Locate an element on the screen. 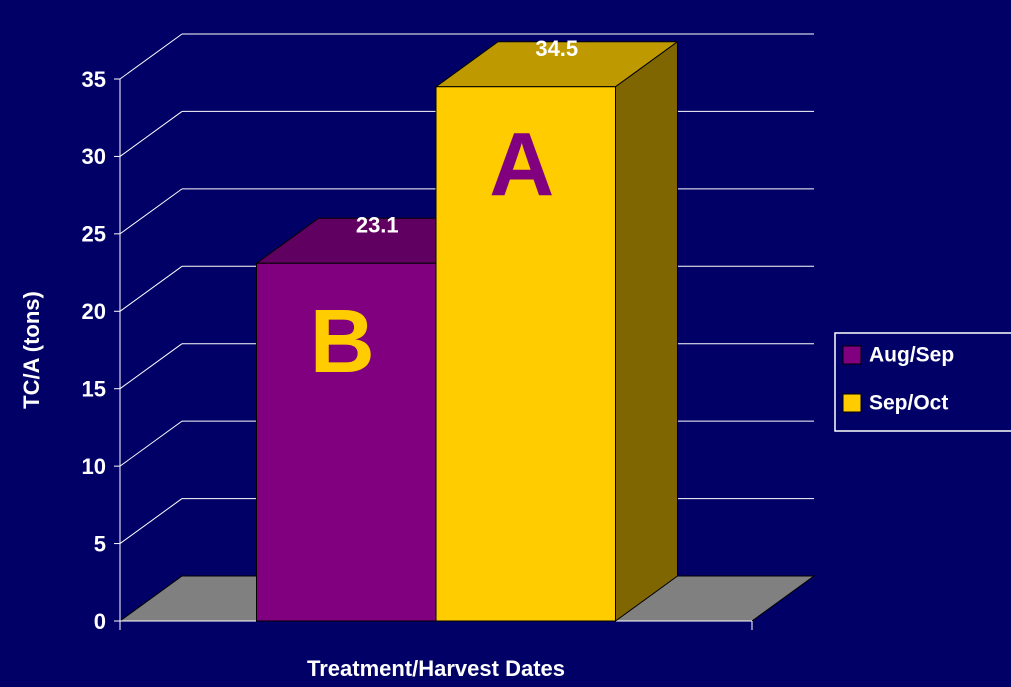 The width and height of the screenshot is (1011, 687). y-tick-label: 15 is located at coordinates (94, 389).